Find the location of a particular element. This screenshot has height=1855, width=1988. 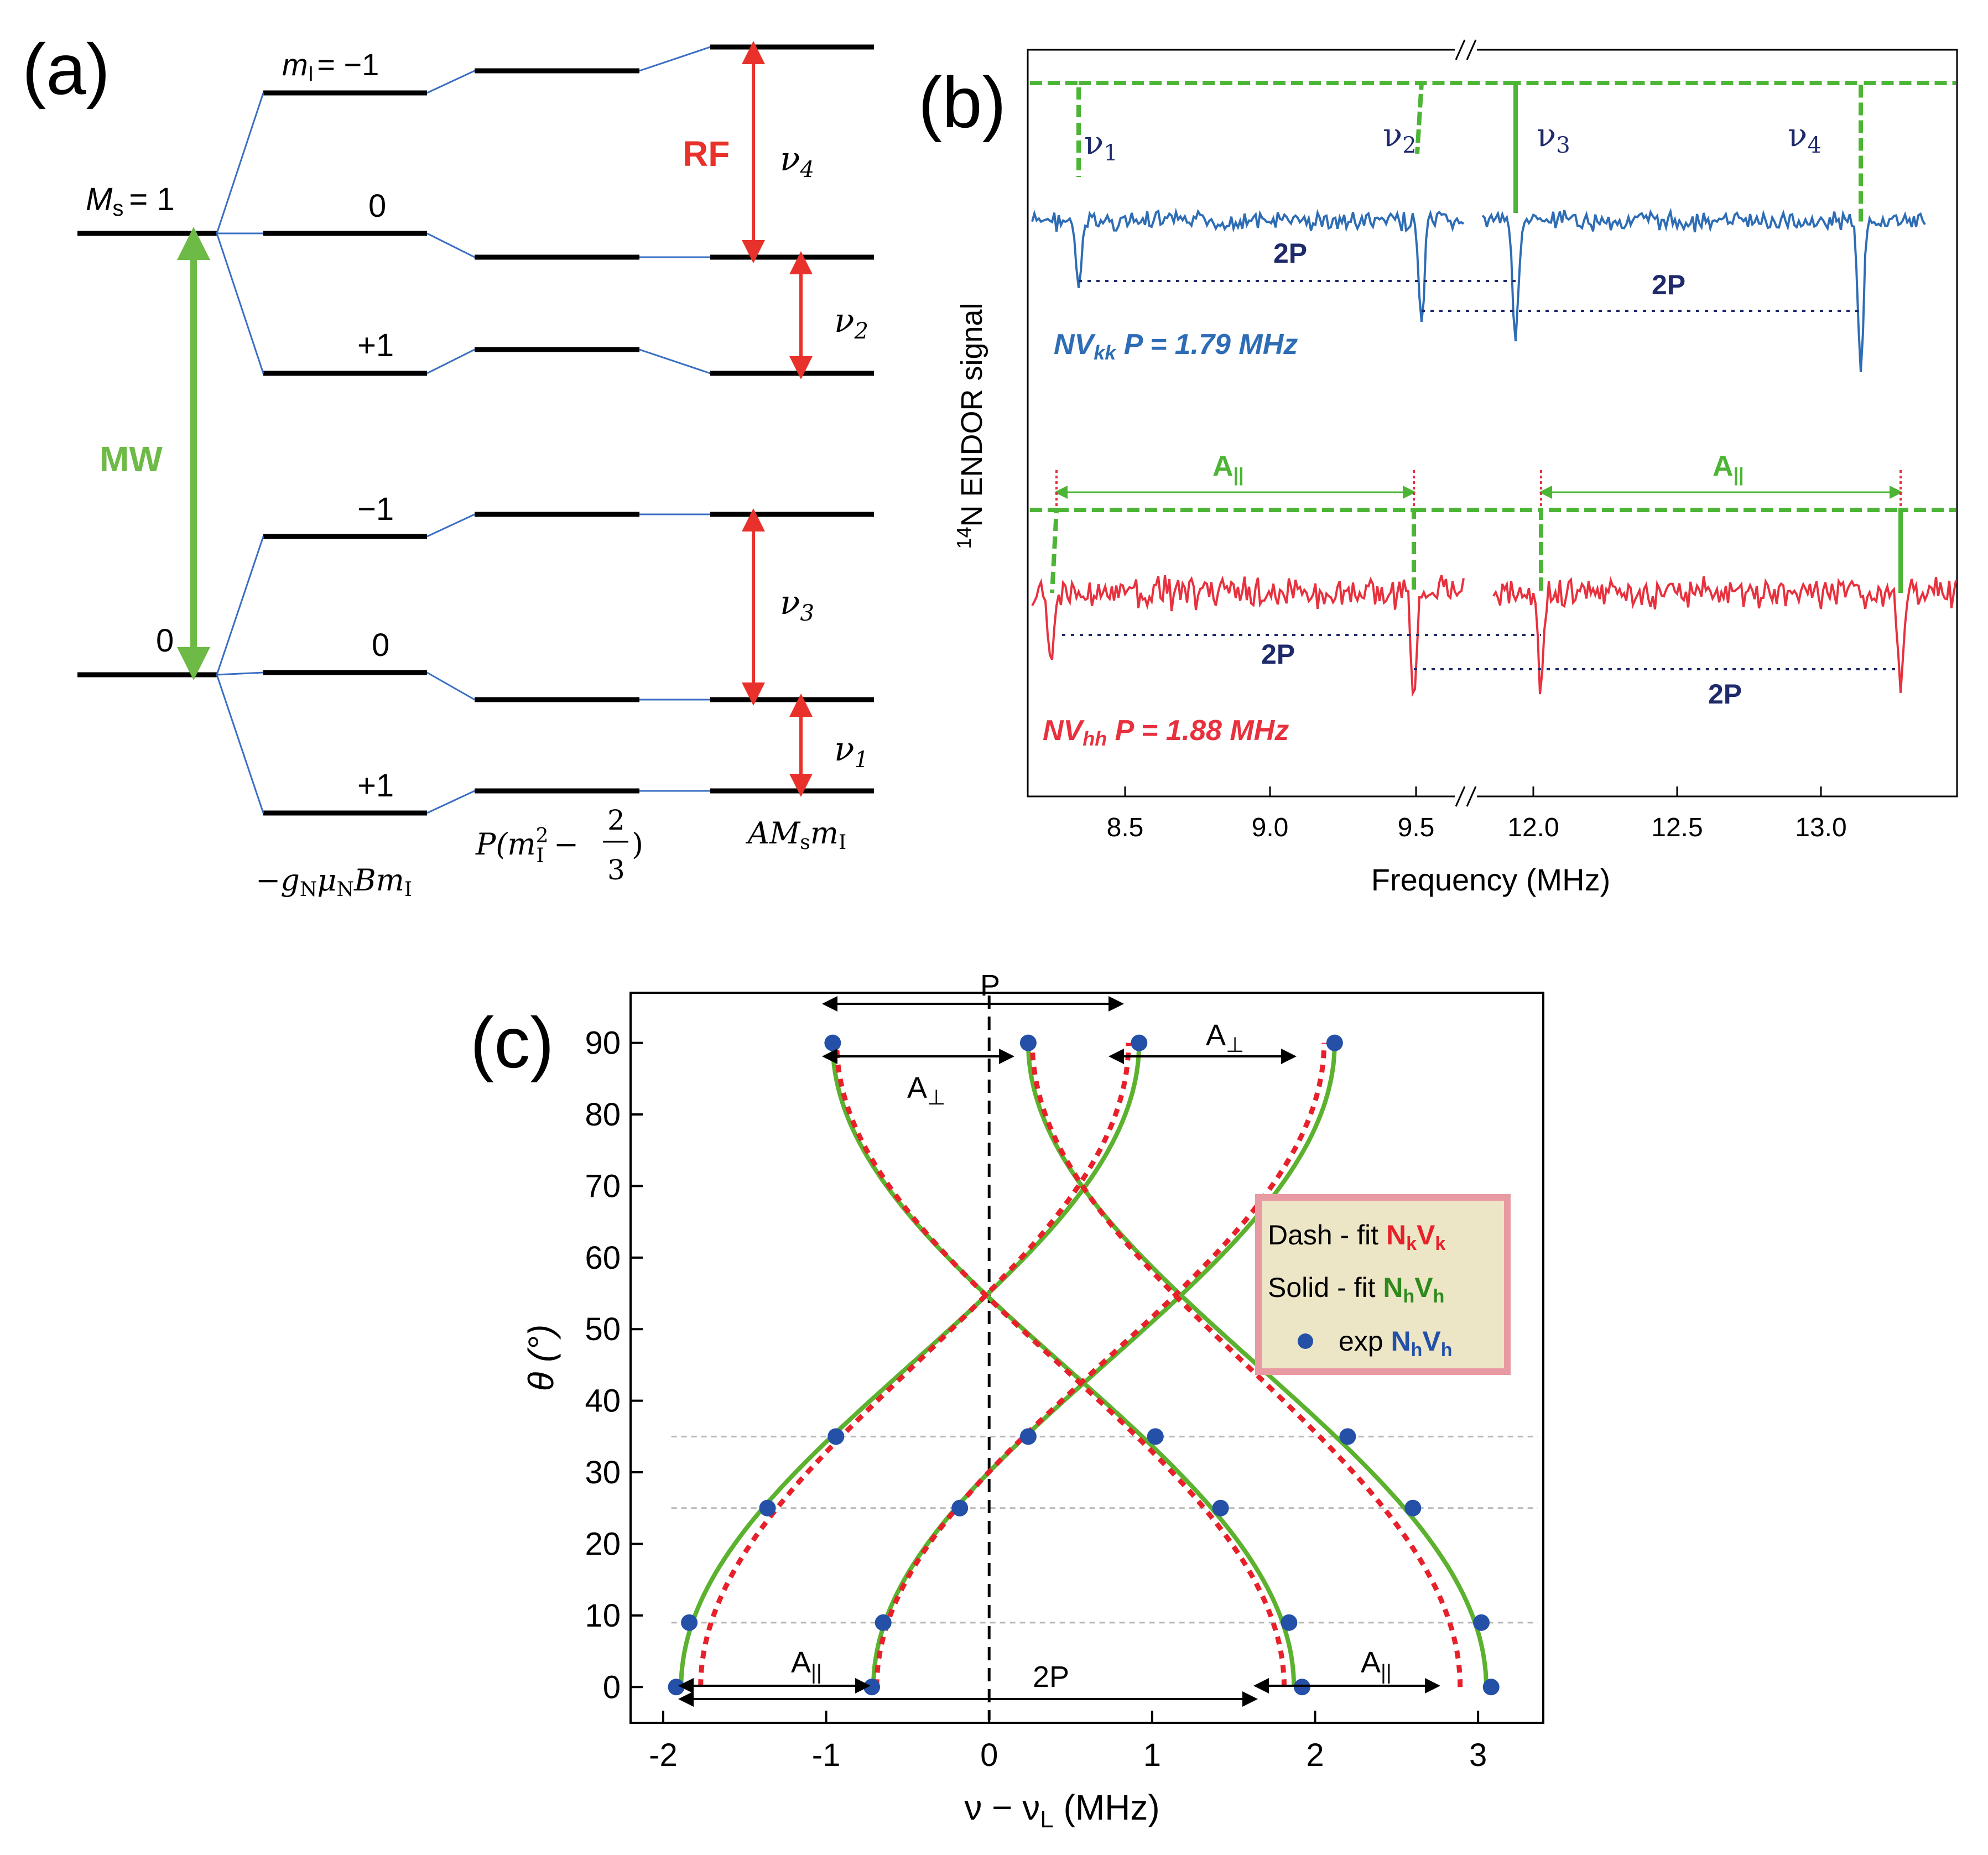

ytick-label-8: 80 is located at coordinates (603, 1115).